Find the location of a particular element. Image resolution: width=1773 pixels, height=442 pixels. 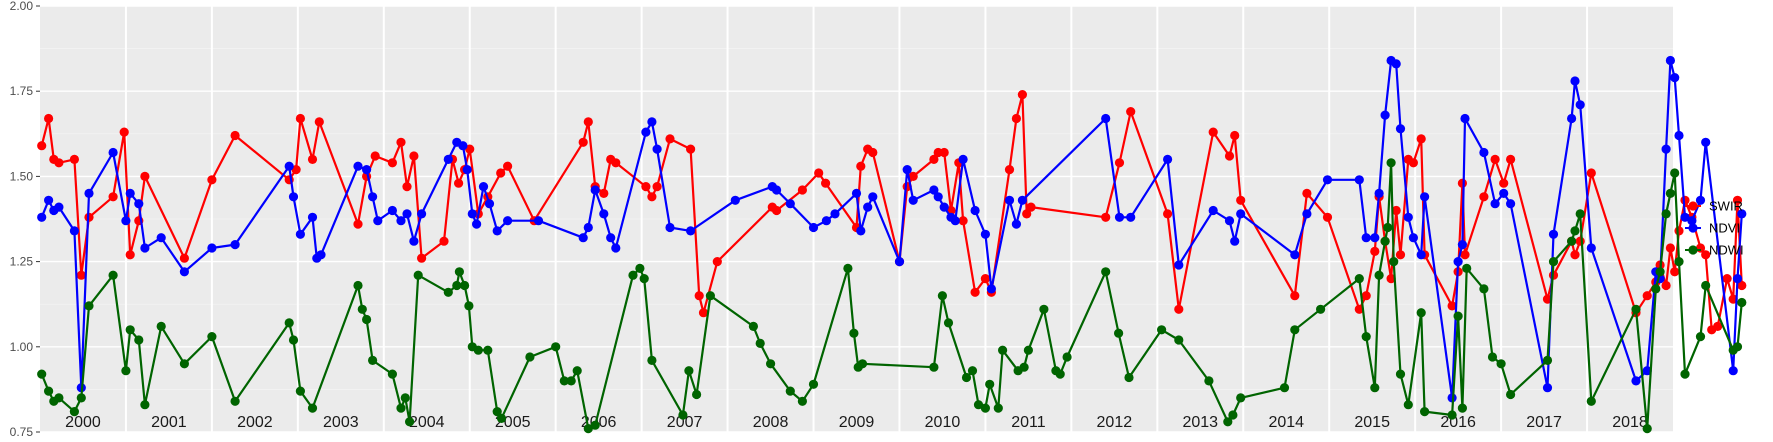

y-axis: 0.75 1.00 1.25 1.50 1.75 2.00 is located at coordinates (25, 219).